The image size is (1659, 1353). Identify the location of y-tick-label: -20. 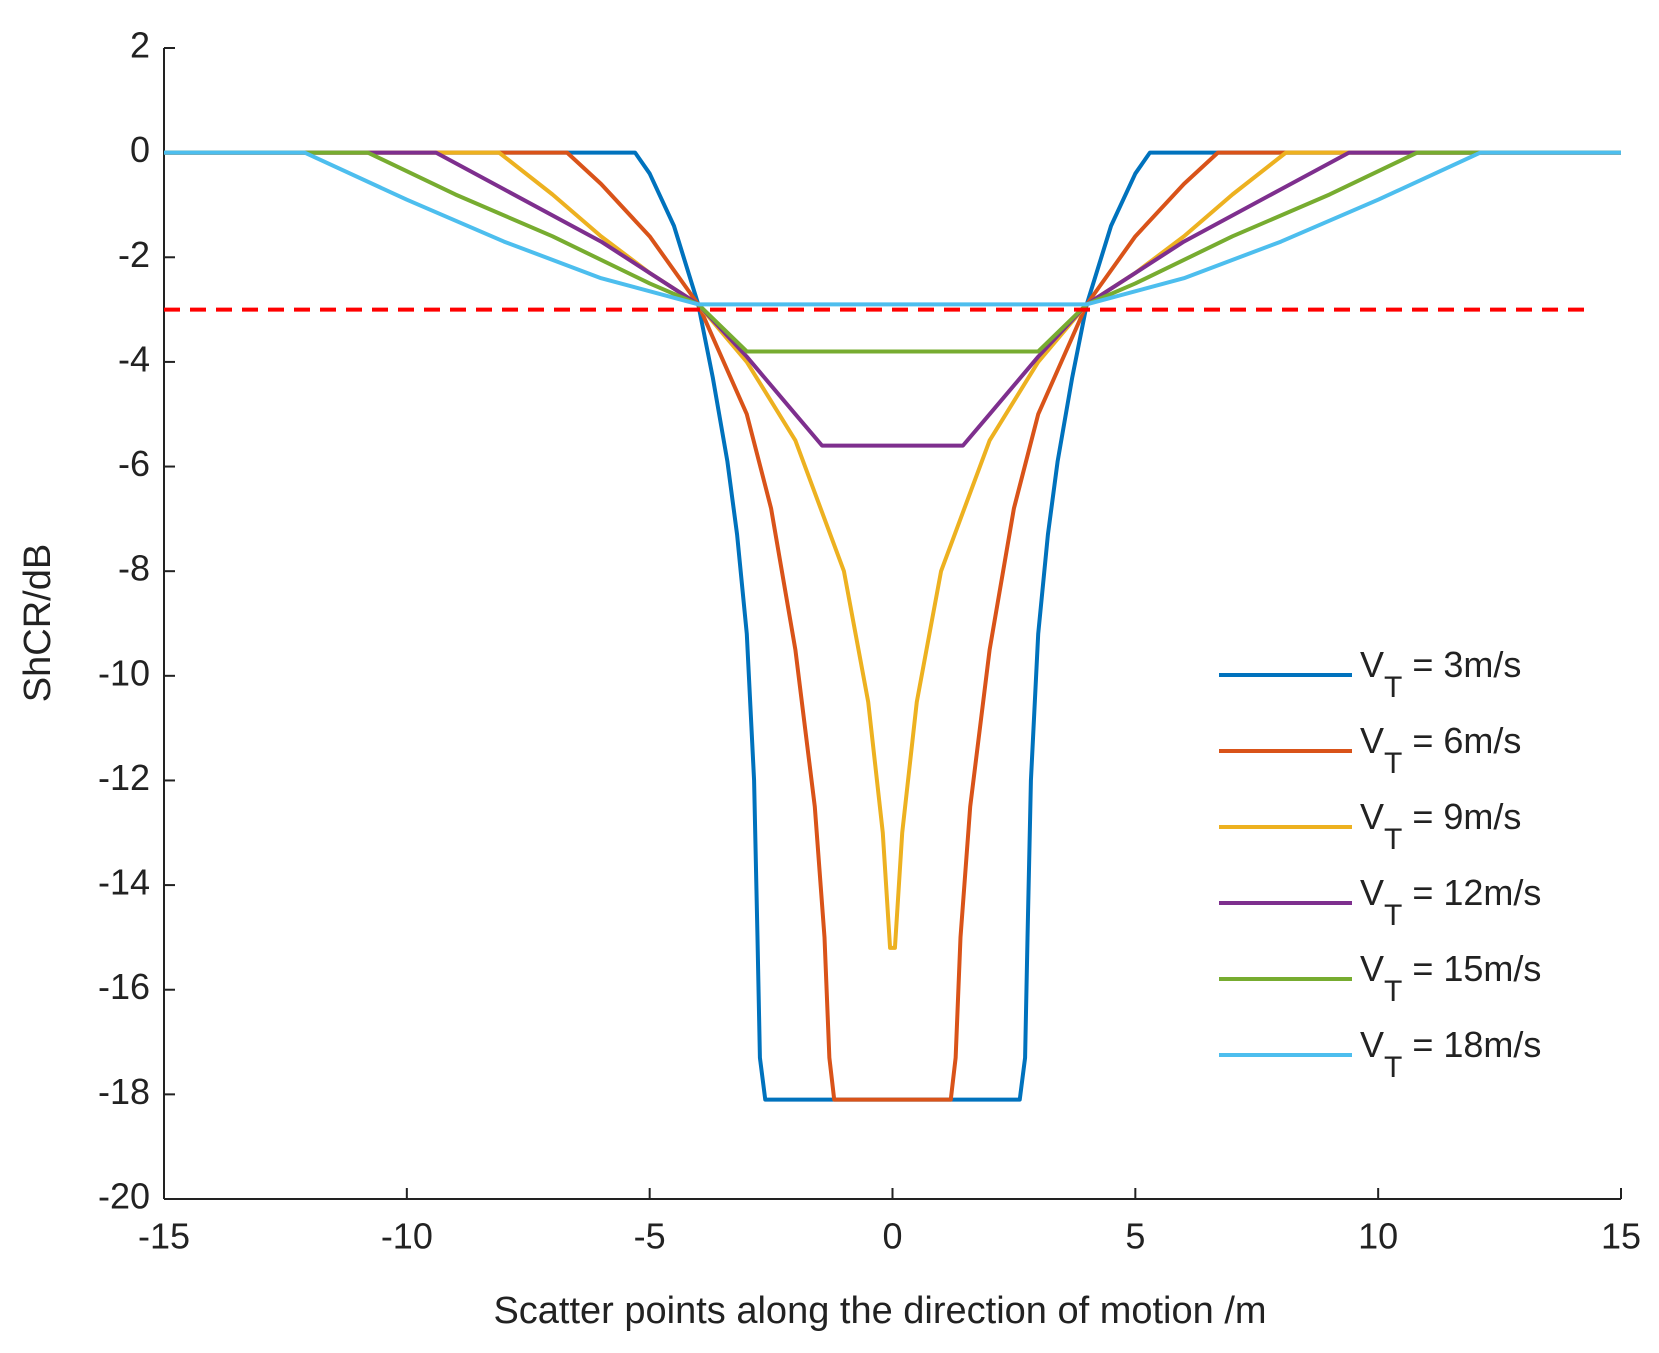
(124, 1196).